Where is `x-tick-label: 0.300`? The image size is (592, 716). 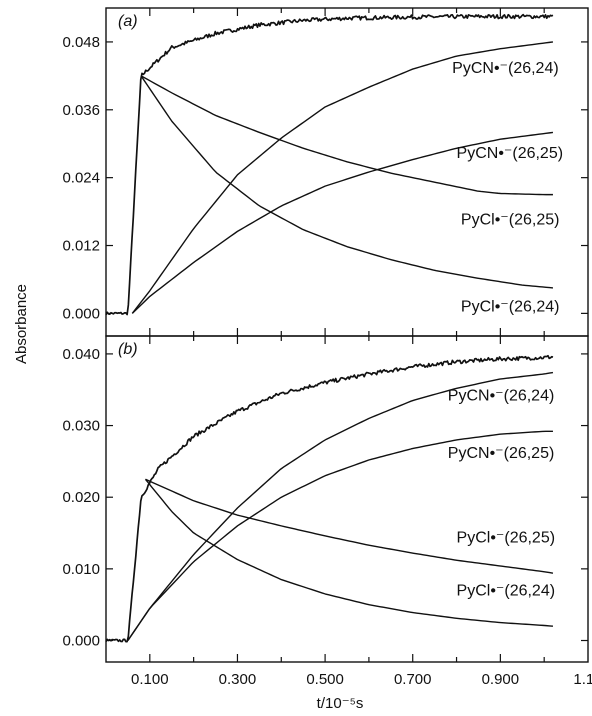 x-tick-label: 0.300 is located at coordinates (238, 679).